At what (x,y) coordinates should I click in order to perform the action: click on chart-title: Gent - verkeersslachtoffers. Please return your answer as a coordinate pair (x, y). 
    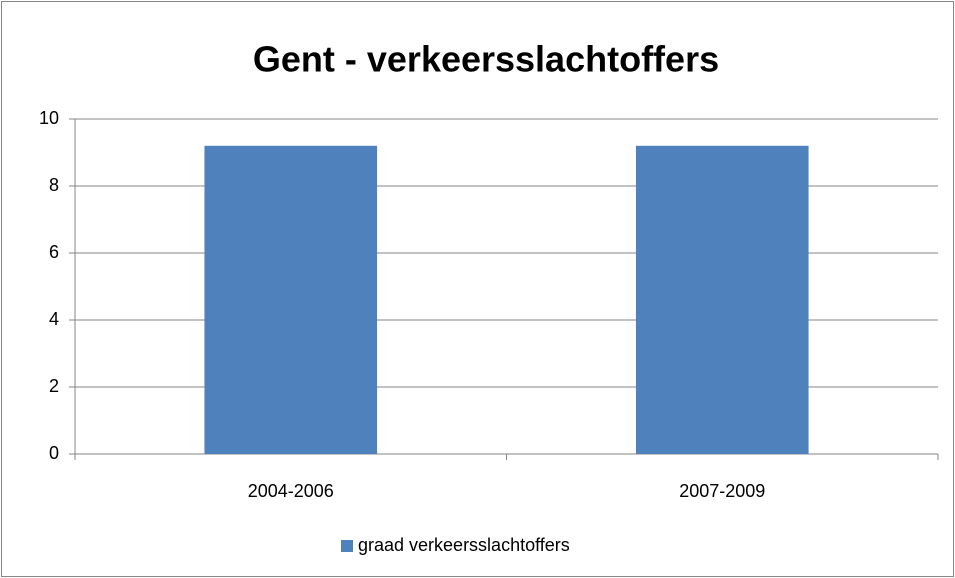
    Looking at the image, I should click on (486, 59).